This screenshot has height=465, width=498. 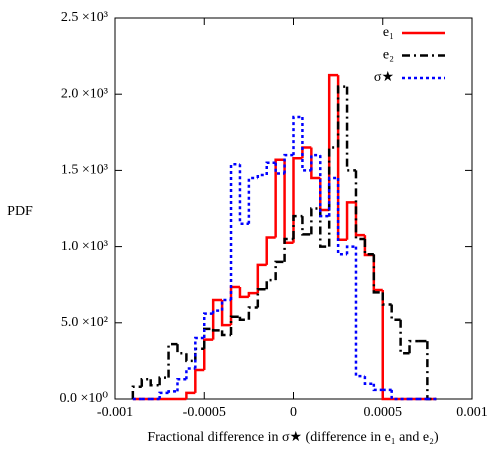 What do you see at coordinates (83, 398) in the screenshot?
I see `y-tick-label: 0.0 ×10⁰` at bounding box center [83, 398].